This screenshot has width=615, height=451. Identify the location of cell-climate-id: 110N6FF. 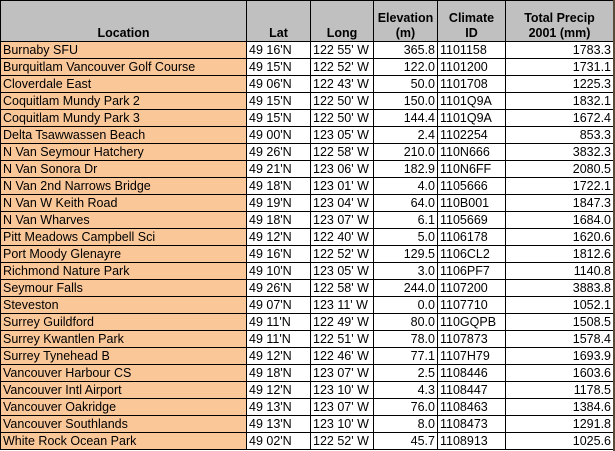
(471, 169).